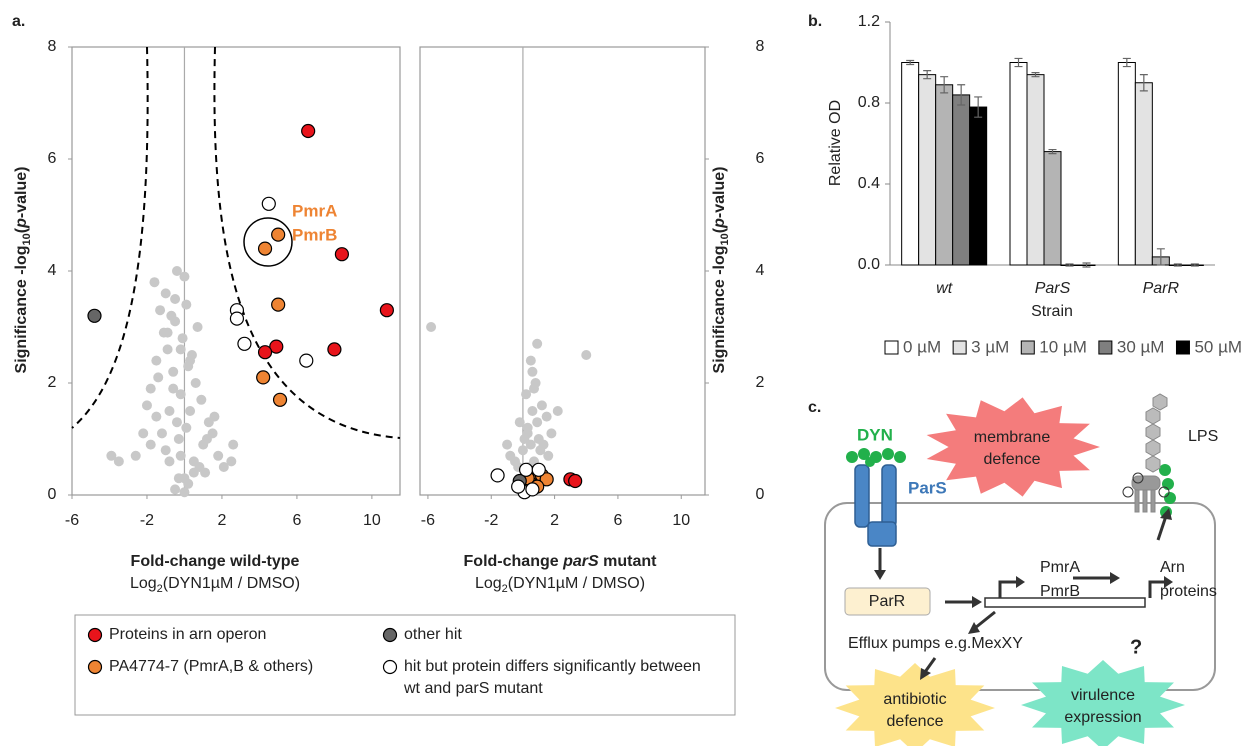 The width and height of the screenshot is (1241, 746). What do you see at coordinates (1172, 567) in the screenshot?
I see `diagram-label: Arn` at bounding box center [1172, 567].